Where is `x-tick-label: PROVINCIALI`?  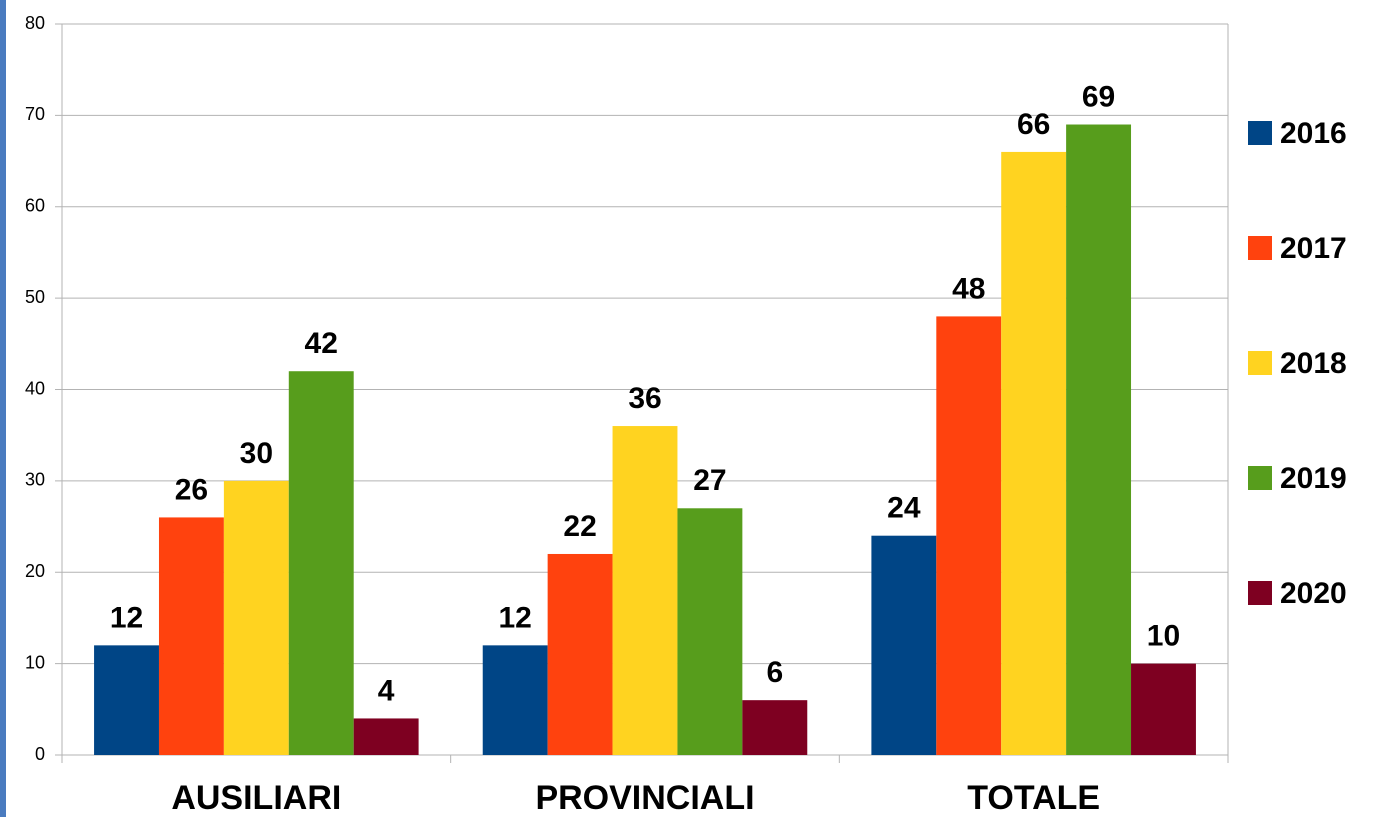 x-tick-label: PROVINCIALI is located at coordinates (644, 798).